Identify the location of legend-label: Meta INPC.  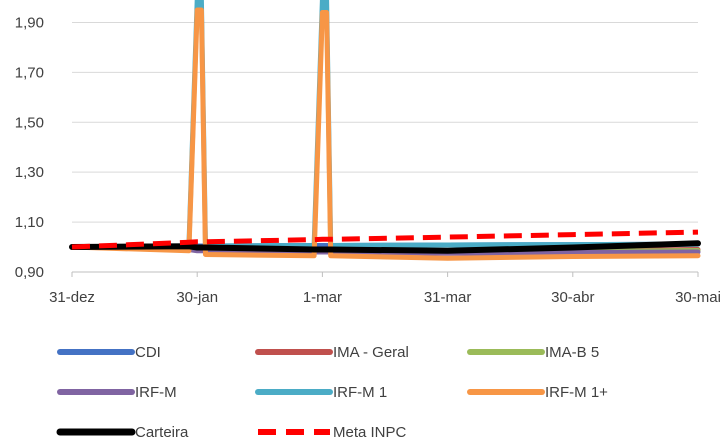
(370, 431).